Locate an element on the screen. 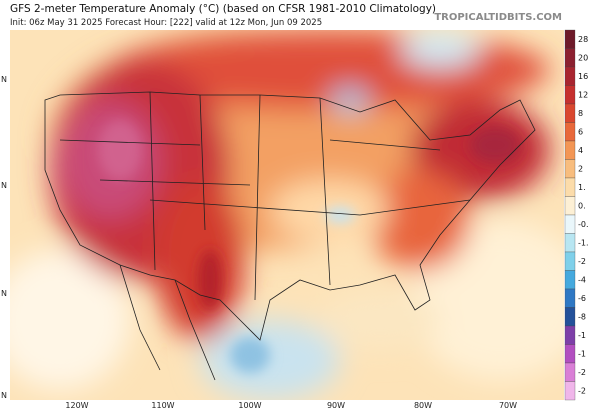 This screenshot has height=410, width=590. colorbar-label: 0. is located at coordinates (582, 205).